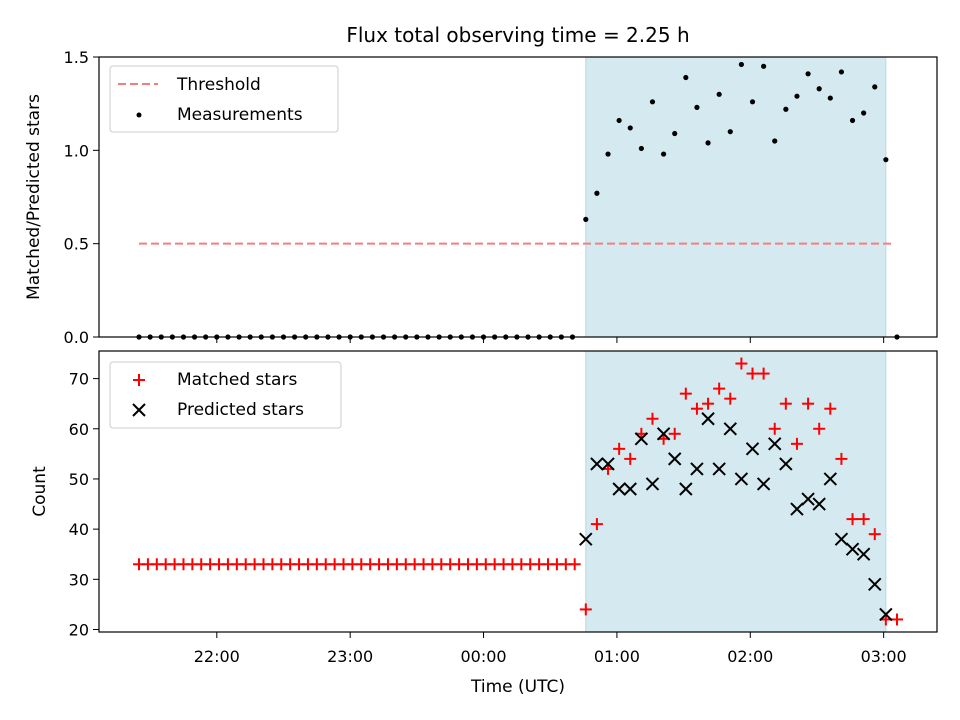  What do you see at coordinates (76, 337) in the screenshot?
I see `top-y-tick-label: 0.0` at bounding box center [76, 337].